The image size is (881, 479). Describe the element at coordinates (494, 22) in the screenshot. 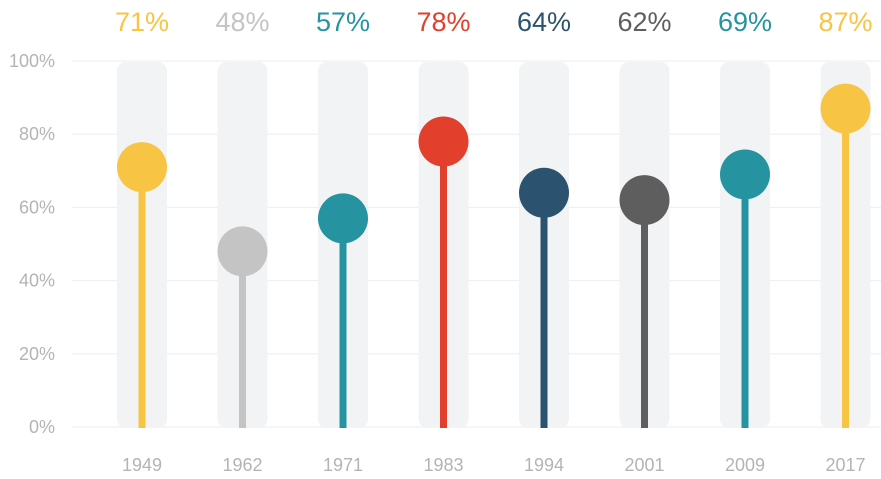

I see `percent-value-labels: 71% 48% 57% 78% 64% 62% 69% 87%` at that location.